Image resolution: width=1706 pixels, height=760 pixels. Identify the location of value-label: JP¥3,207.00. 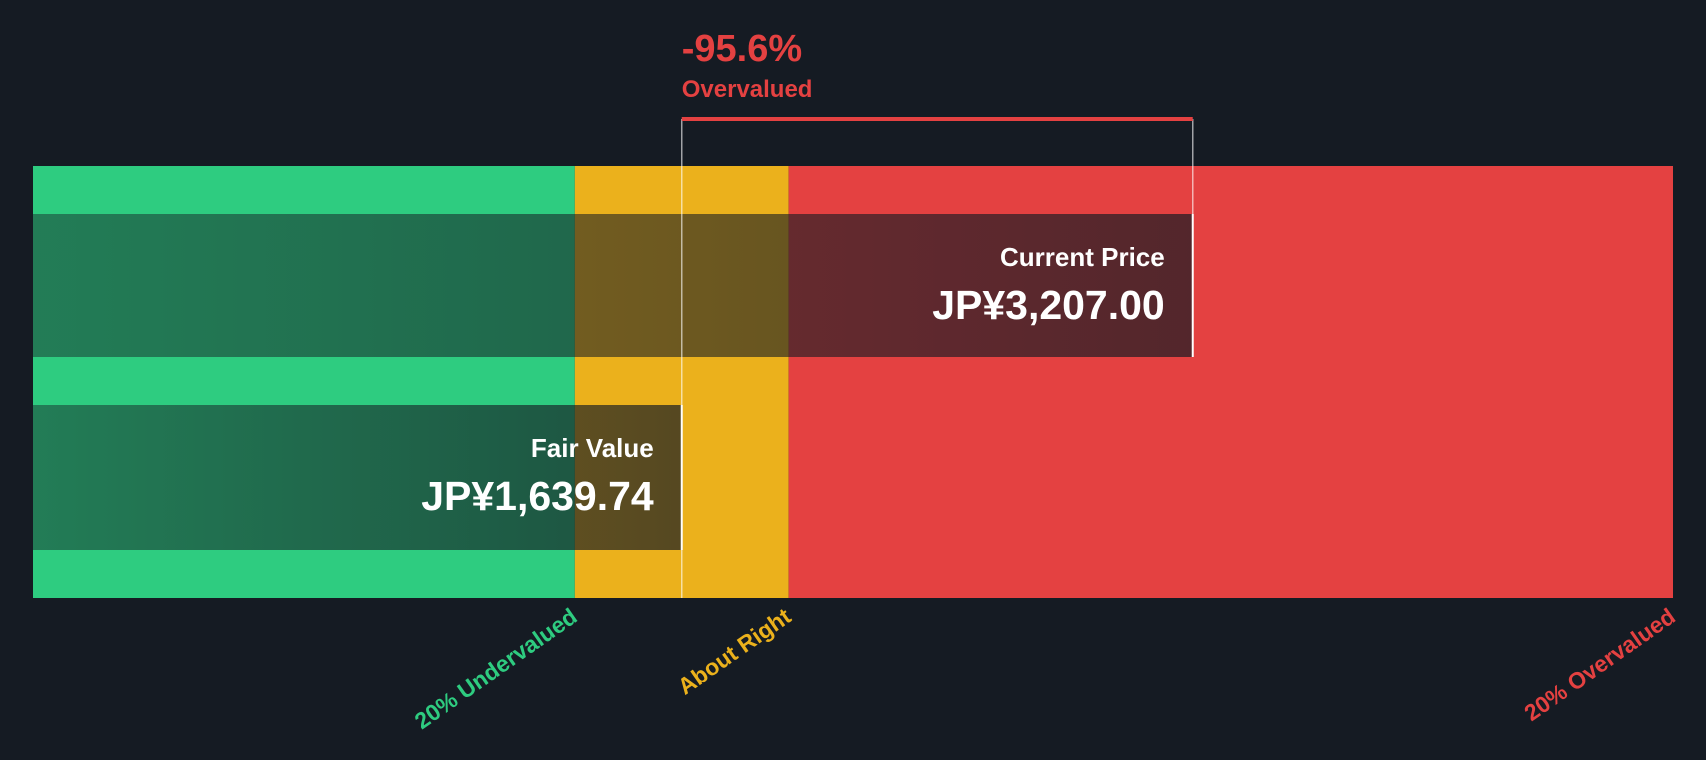
(1048, 305).